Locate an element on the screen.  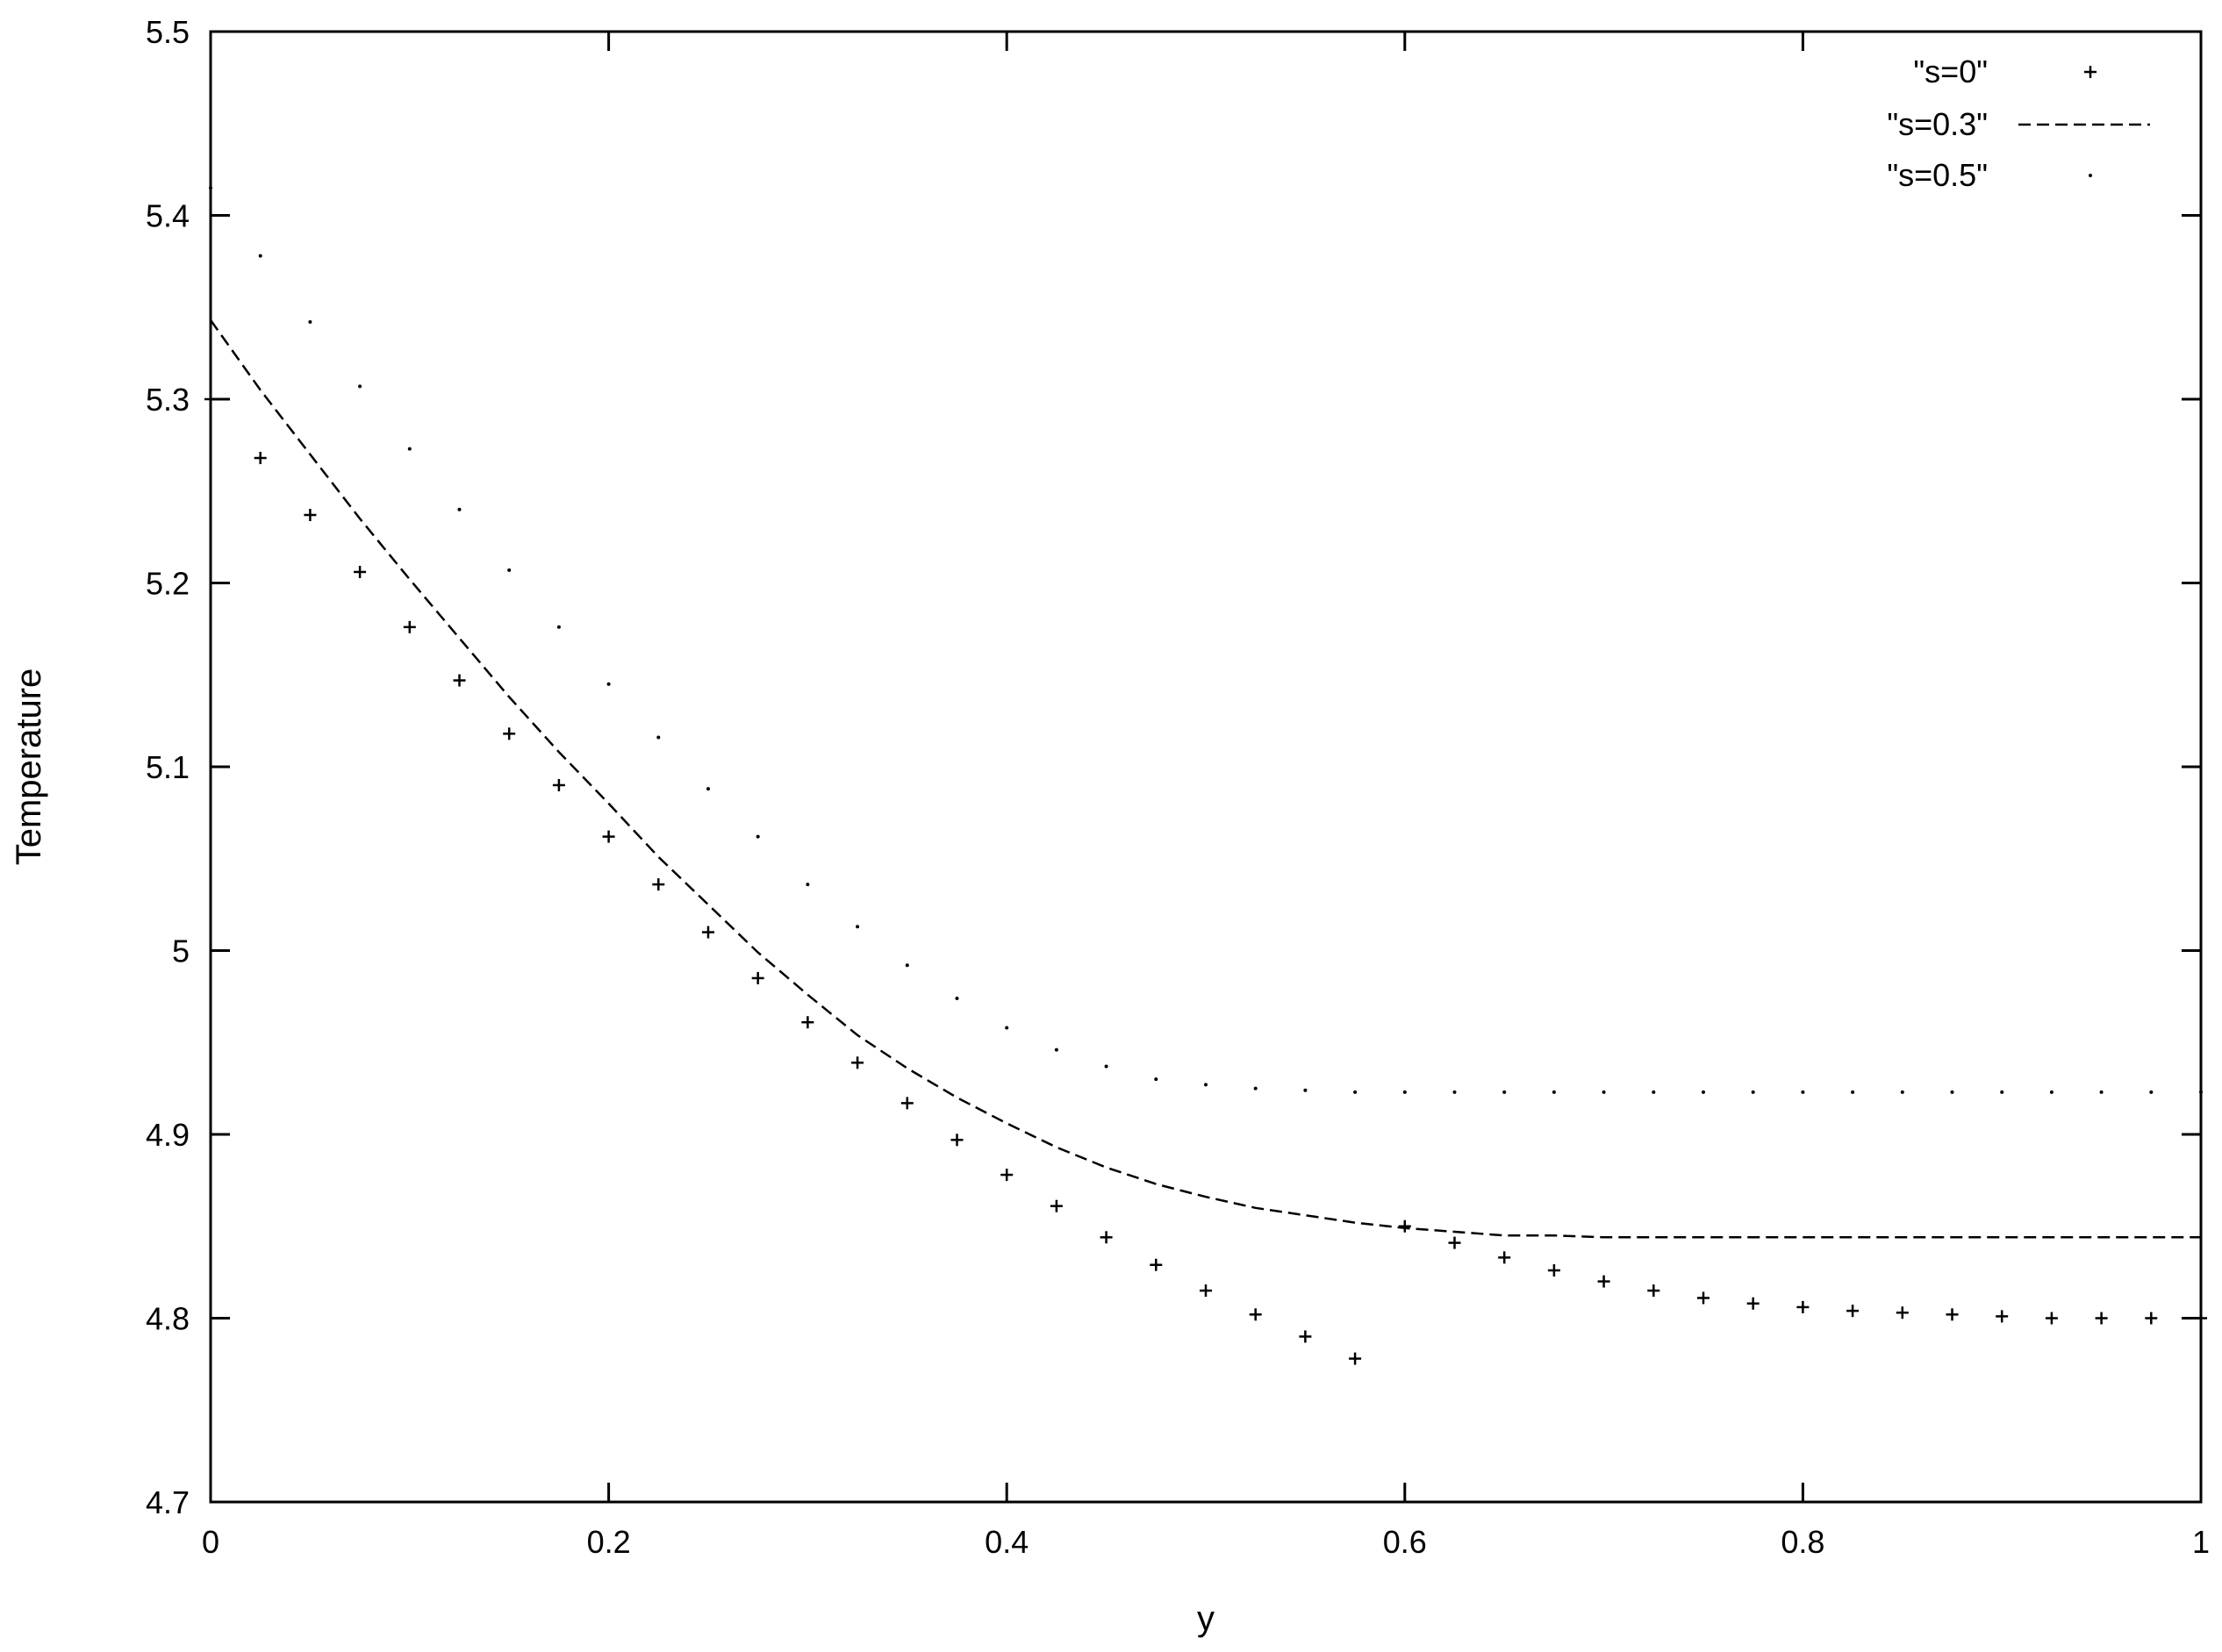
y-tick-label: 5.3 is located at coordinates (168, 400).